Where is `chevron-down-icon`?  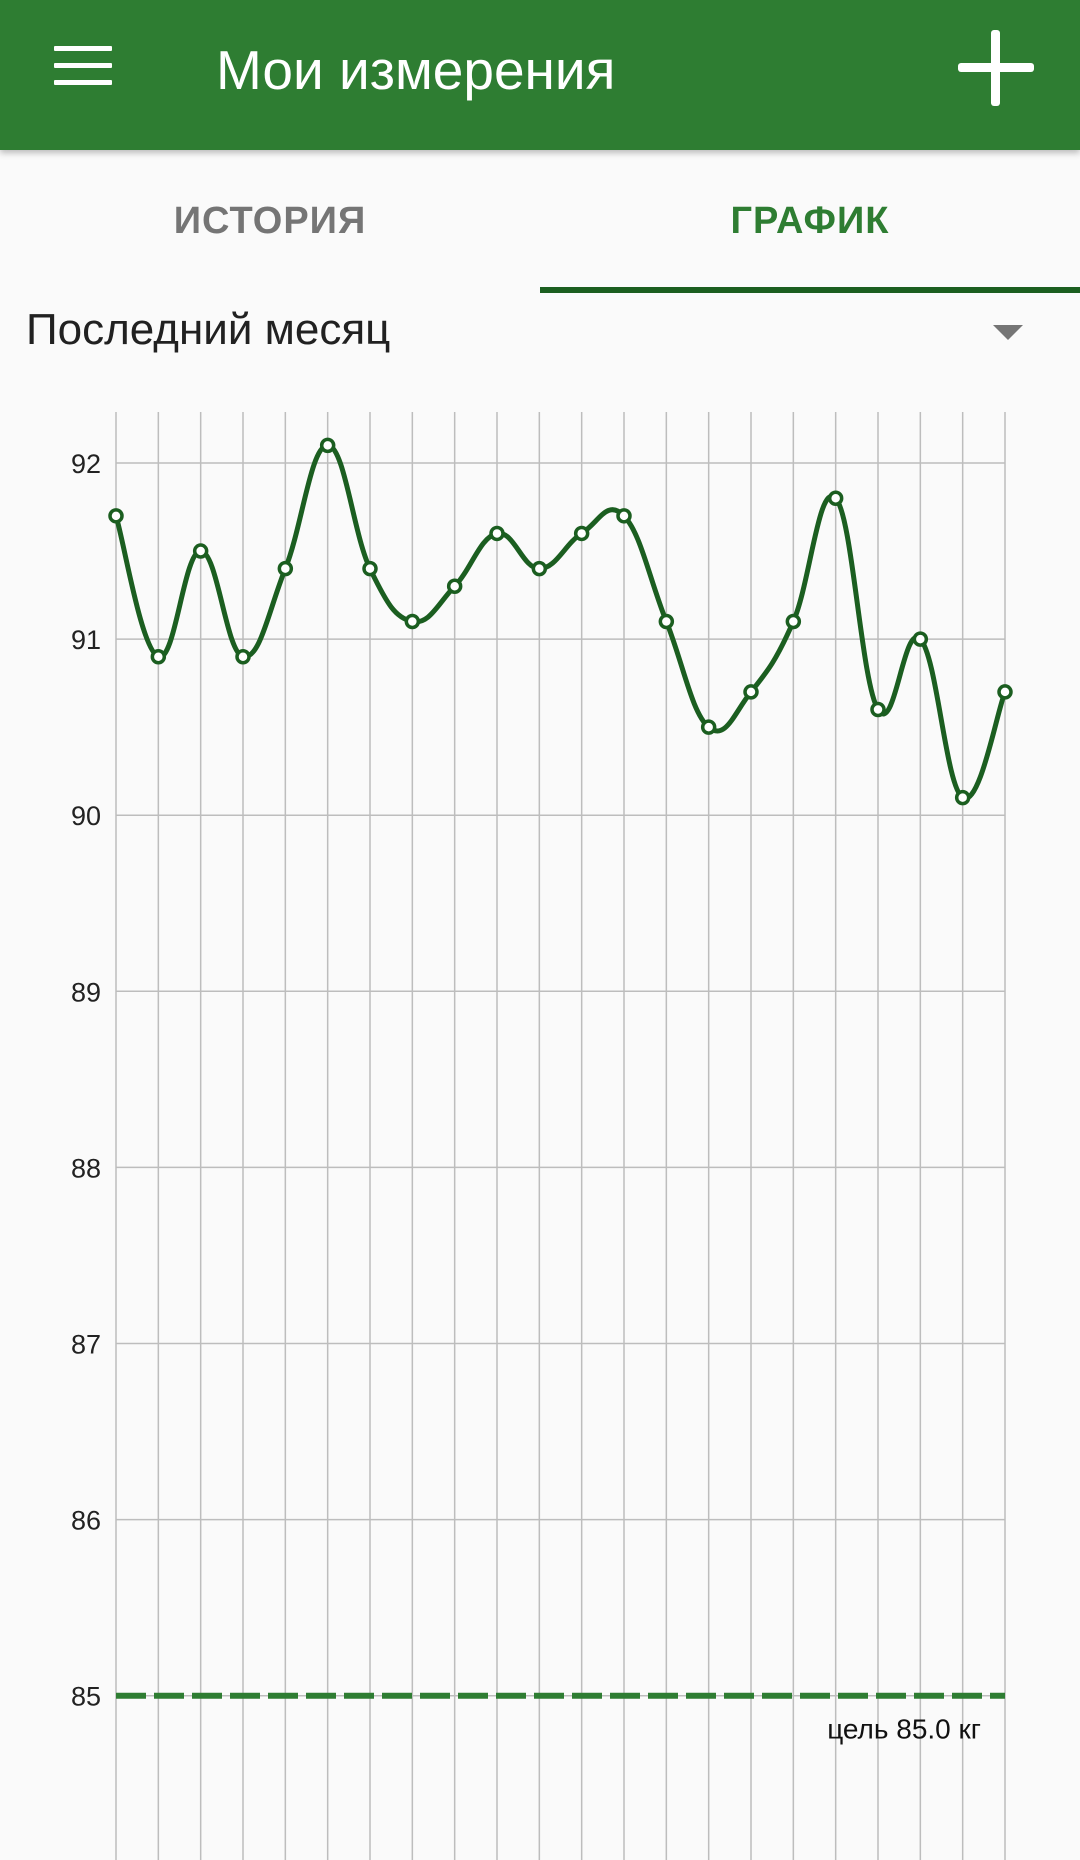
chevron-down-icon is located at coordinates (1008, 332).